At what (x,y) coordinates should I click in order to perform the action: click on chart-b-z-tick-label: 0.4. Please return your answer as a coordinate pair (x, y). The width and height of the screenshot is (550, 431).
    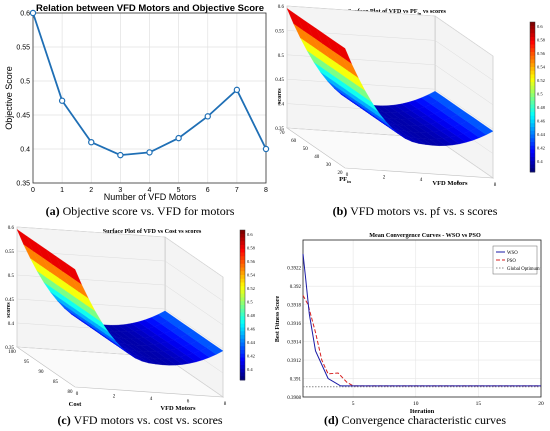
    Looking at the image, I should click on (281, 105).